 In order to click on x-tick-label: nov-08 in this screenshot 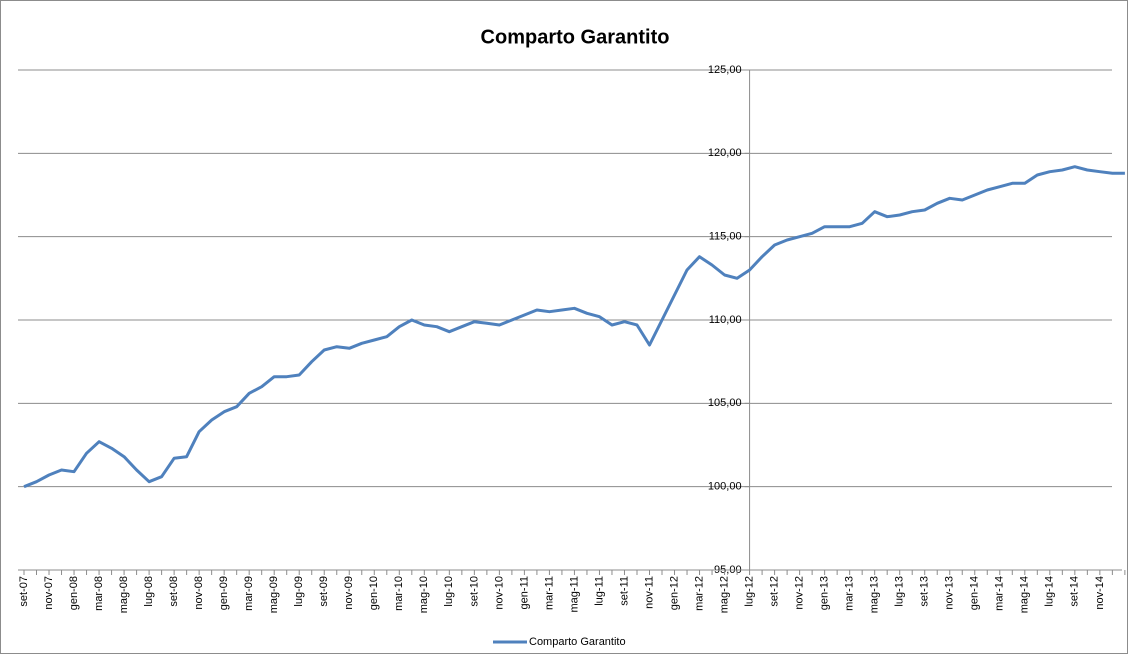, I will do `click(199, 593)`.